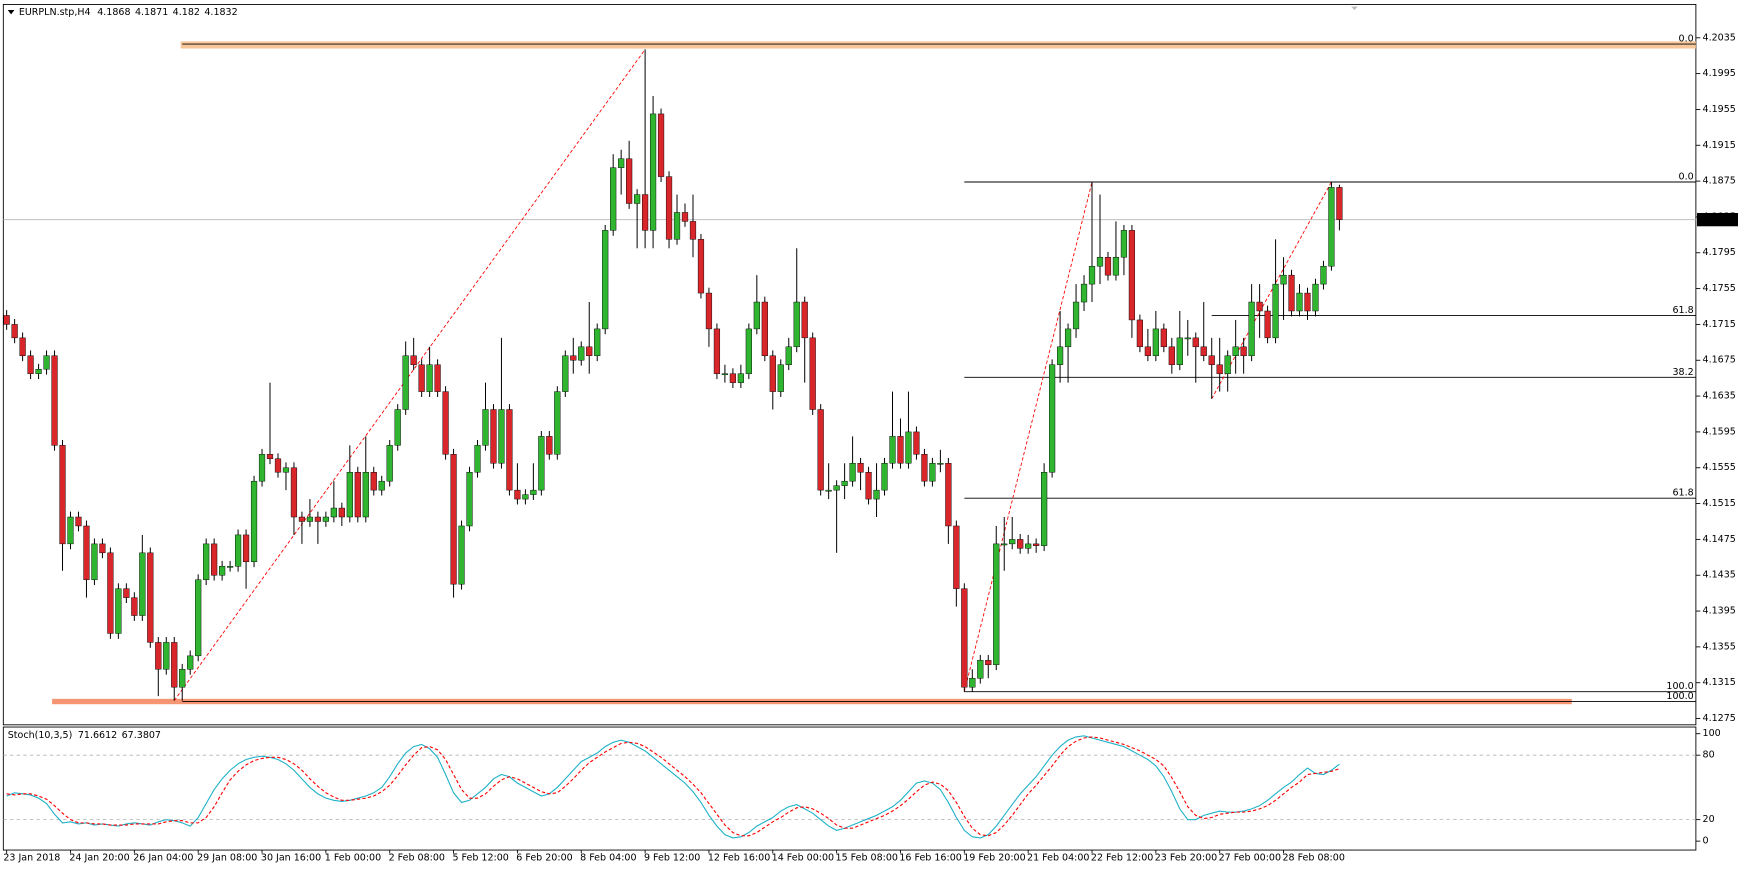  What do you see at coordinates (672, 857) in the screenshot?
I see `x-tick-label: 9 Feb 12:00` at bounding box center [672, 857].